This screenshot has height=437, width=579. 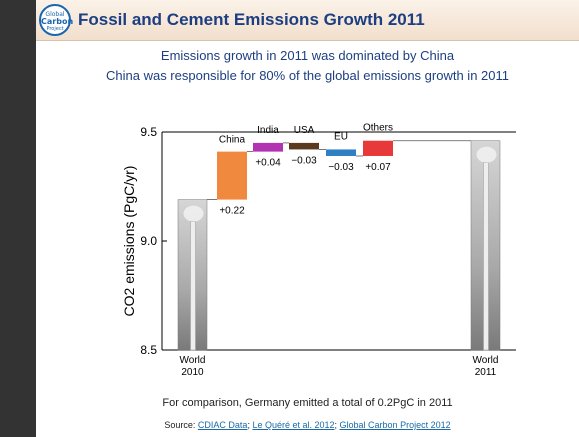 What do you see at coordinates (18, 218) in the screenshot?
I see `left-dark-strip` at bounding box center [18, 218].